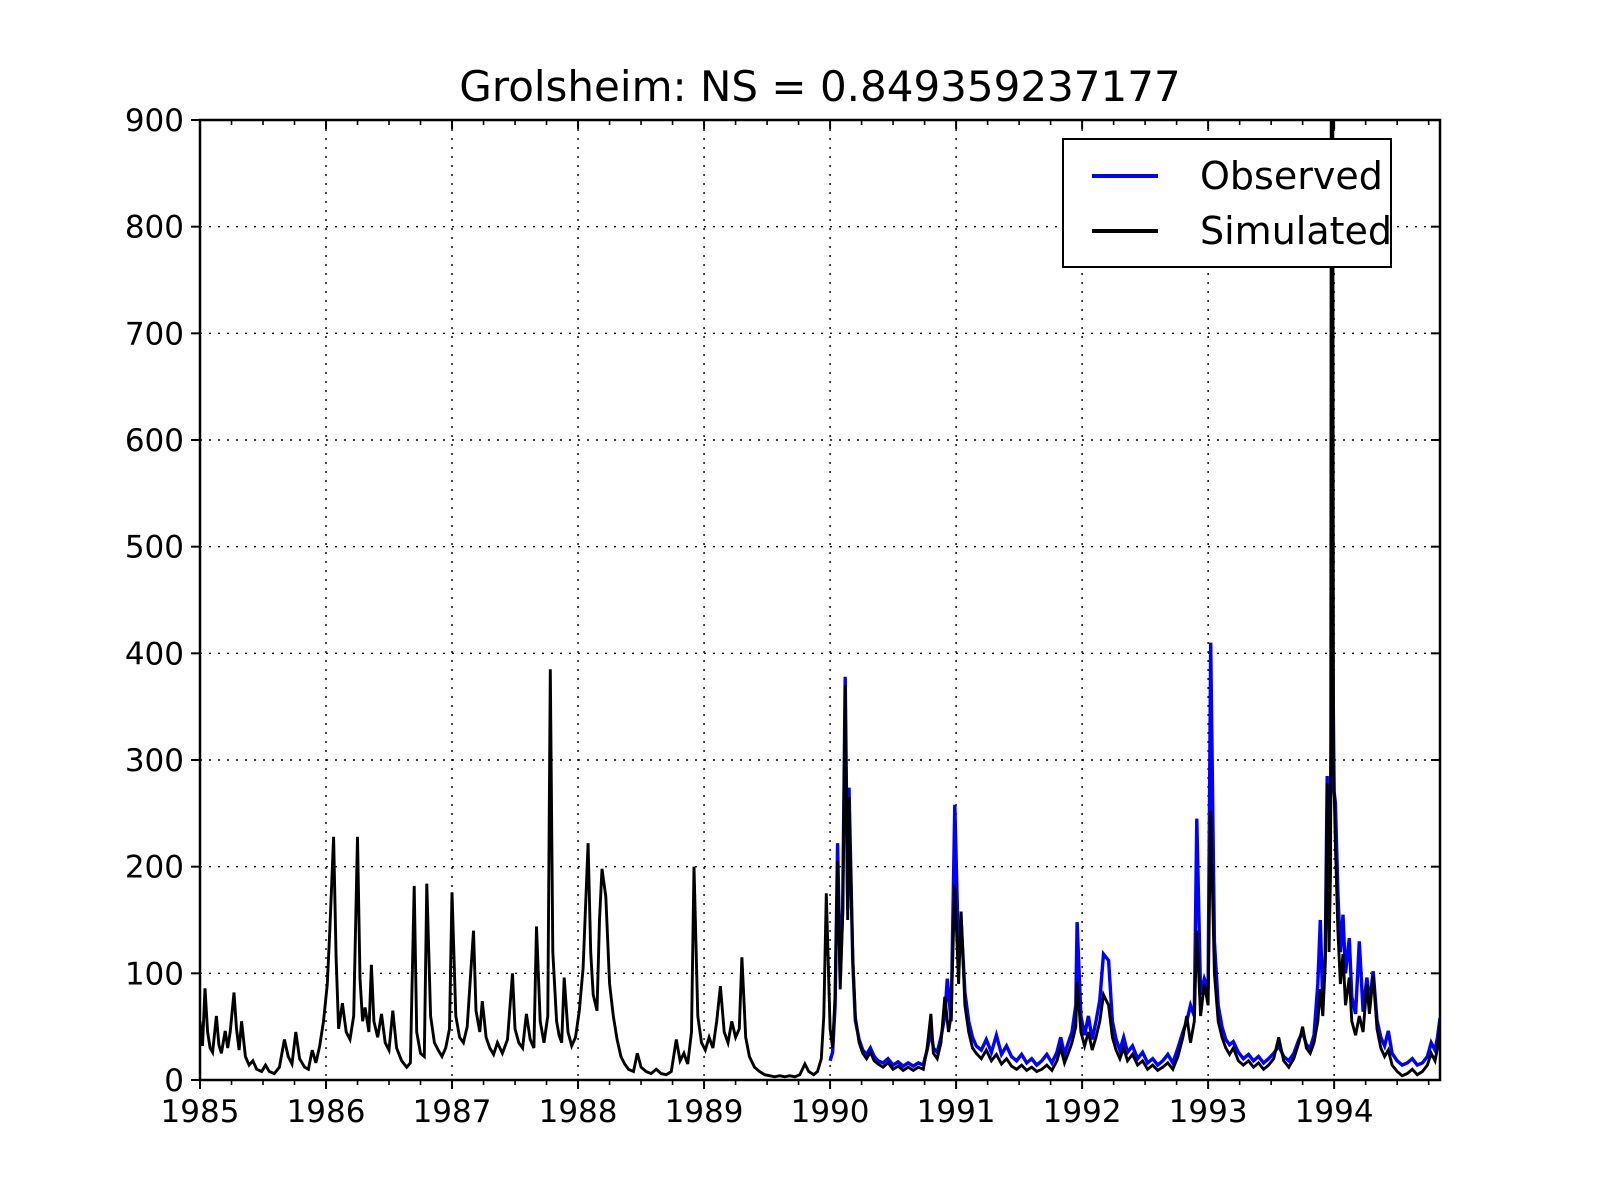 This screenshot has width=1600, height=1200. I want to click on legend-label: Simulated, so click(1296, 230).